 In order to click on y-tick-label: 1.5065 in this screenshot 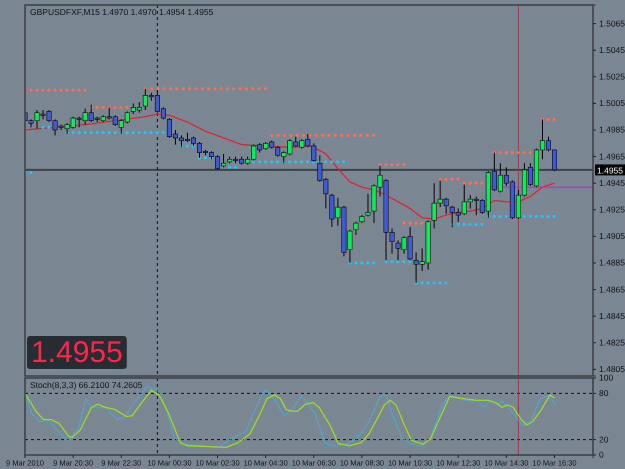, I will do `click(612, 23)`.